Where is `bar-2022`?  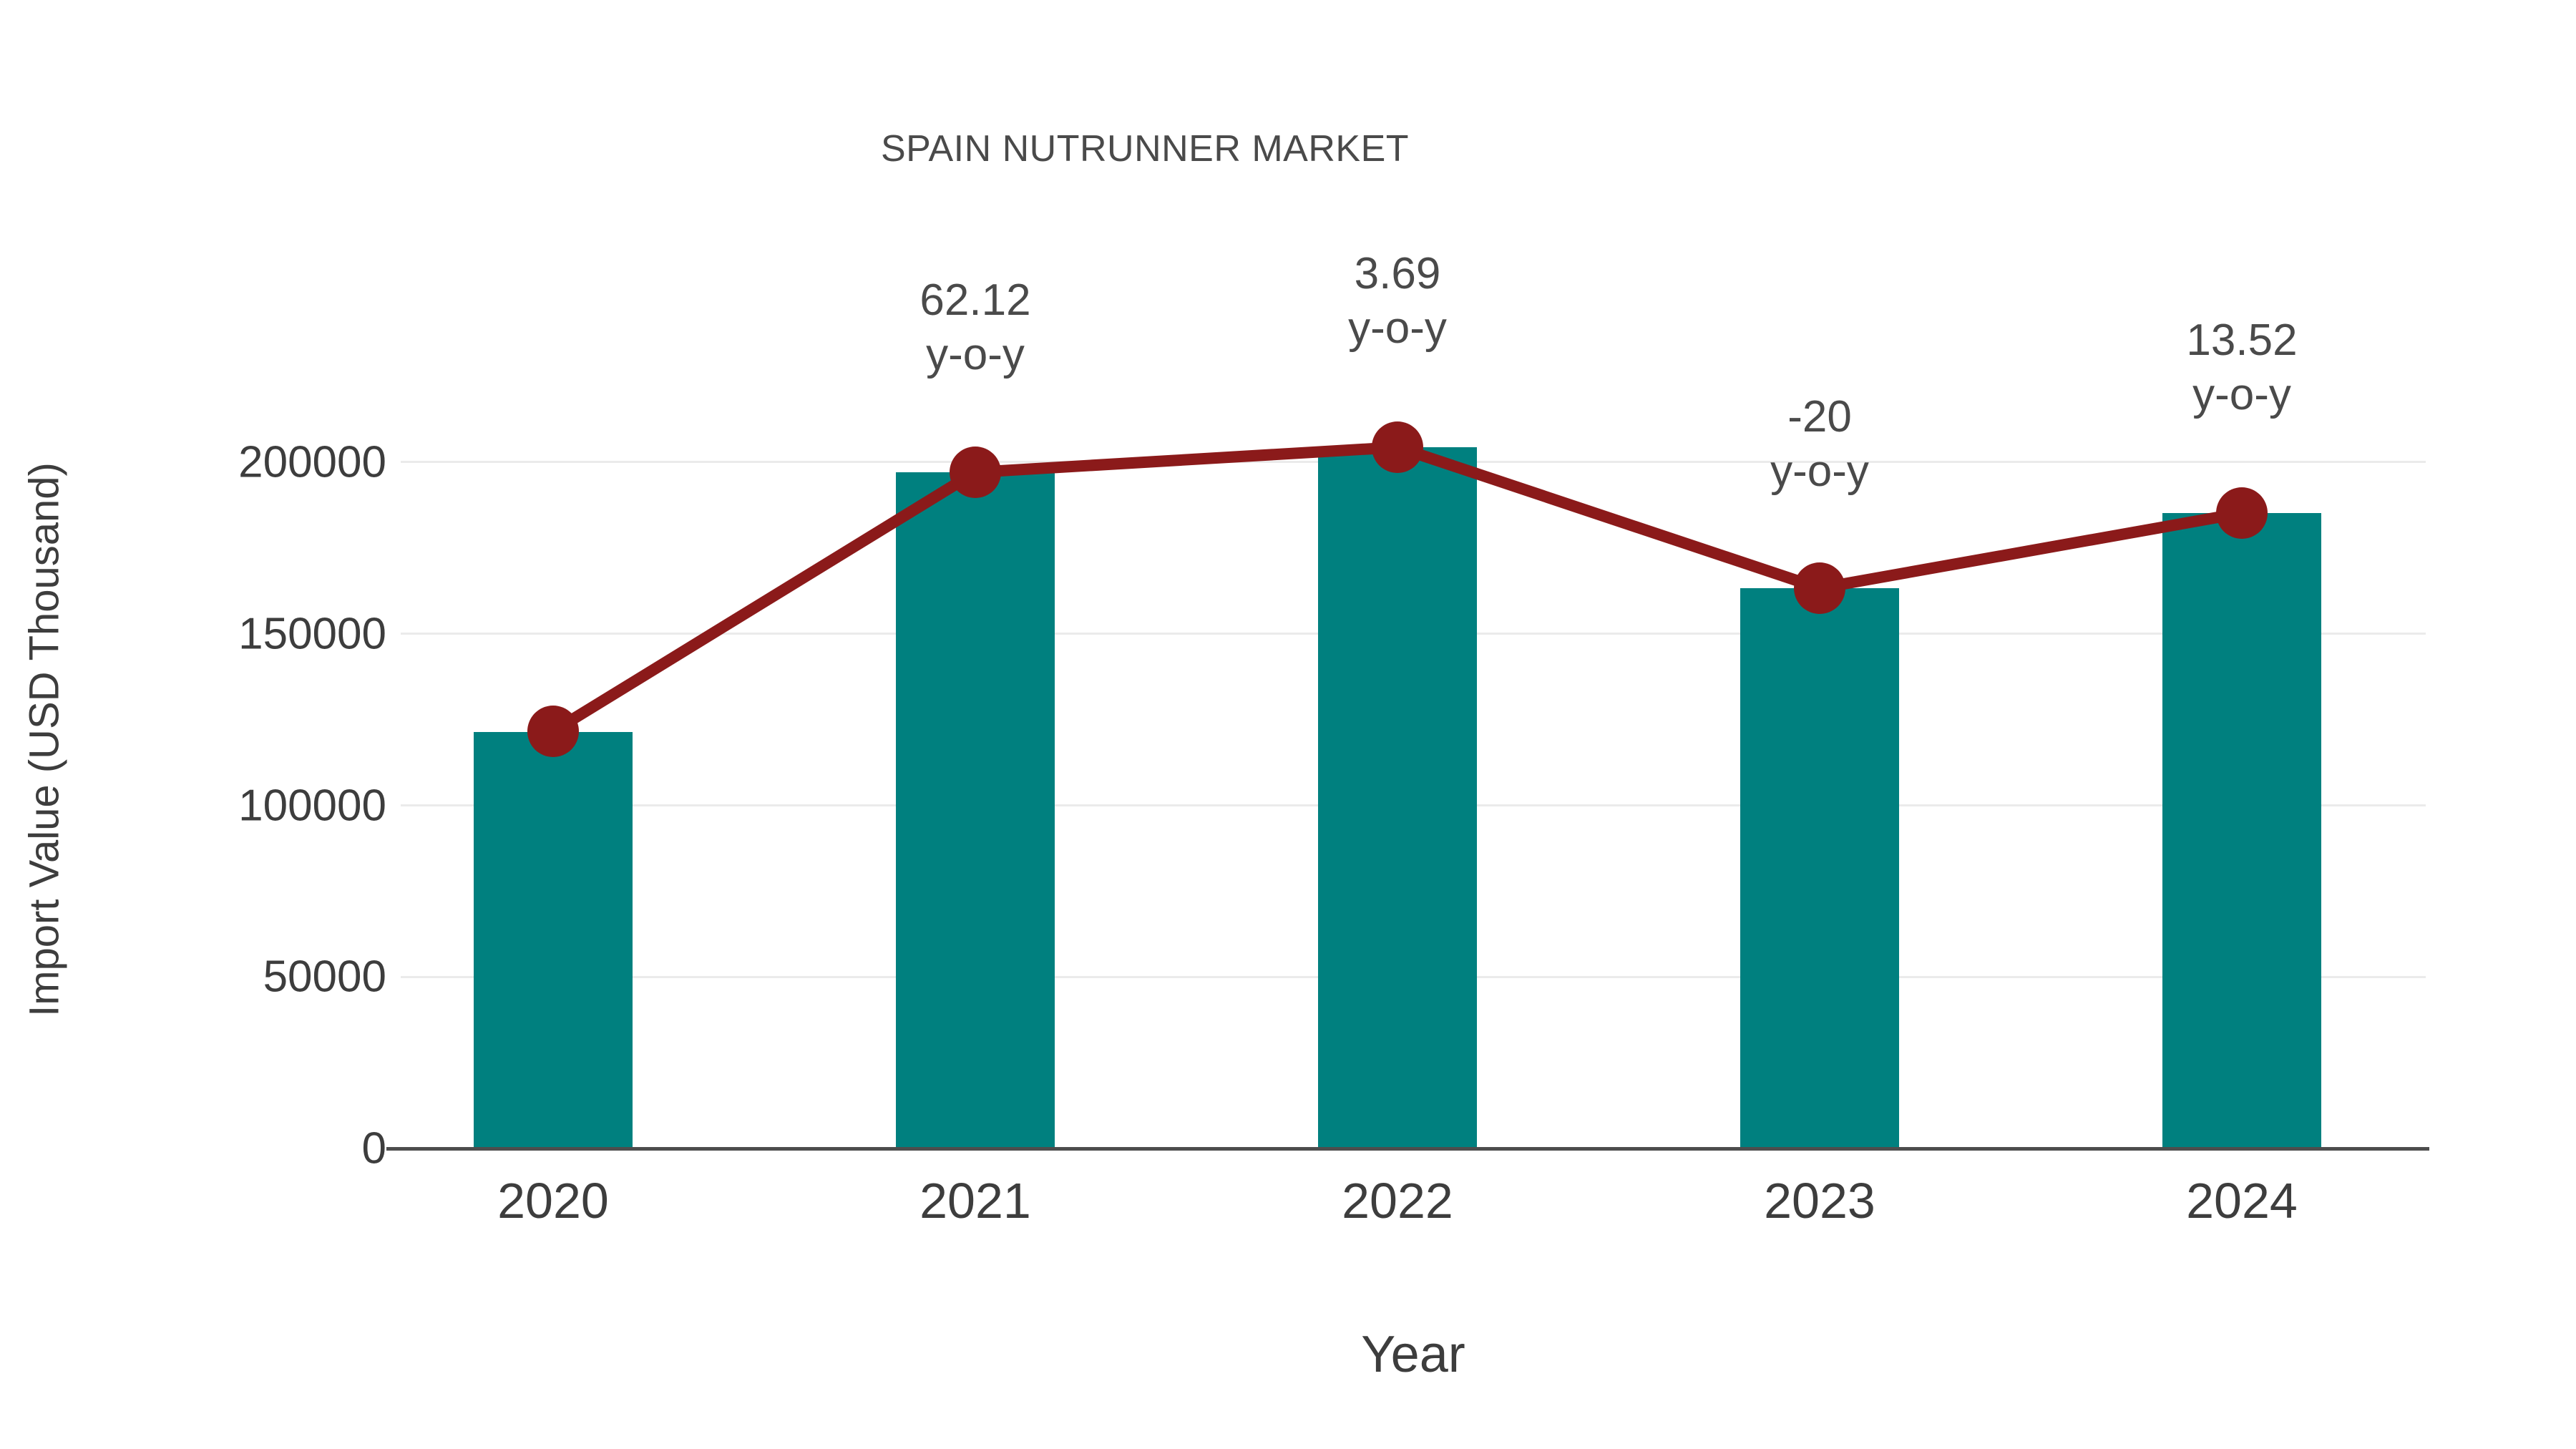 bar-2022 is located at coordinates (1397, 797).